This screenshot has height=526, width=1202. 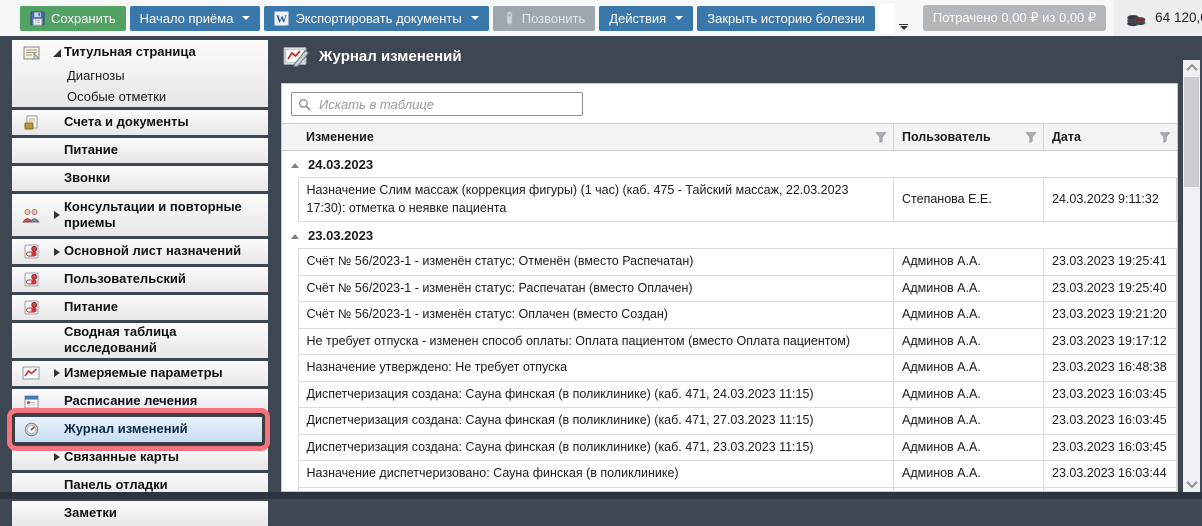 What do you see at coordinates (1110, 488) in the screenshot?
I see `cell-date: 23.03.2023 16:02:50` at bounding box center [1110, 488].